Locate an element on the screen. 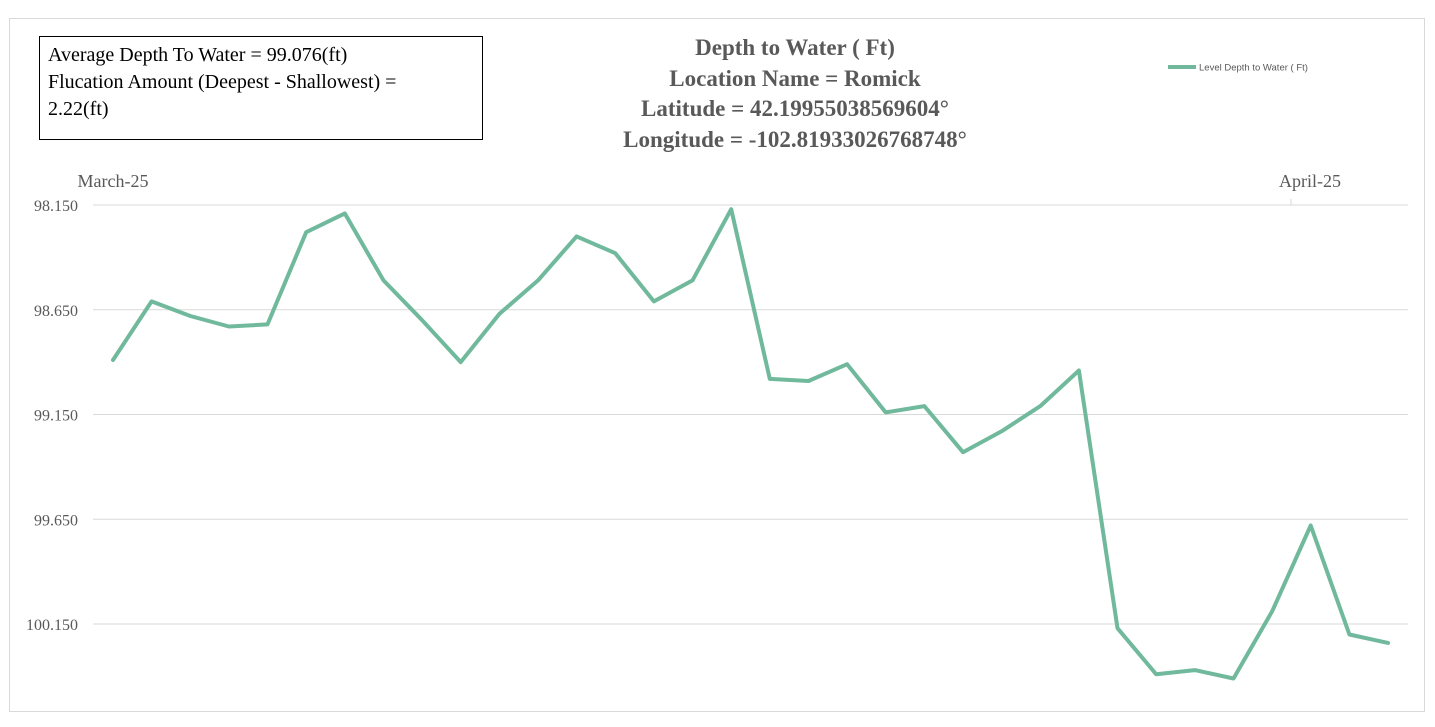 This screenshot has width=1435, height=727. x-axis-tick-labels: March-25 April-25 is located at coordinates (709, 188).